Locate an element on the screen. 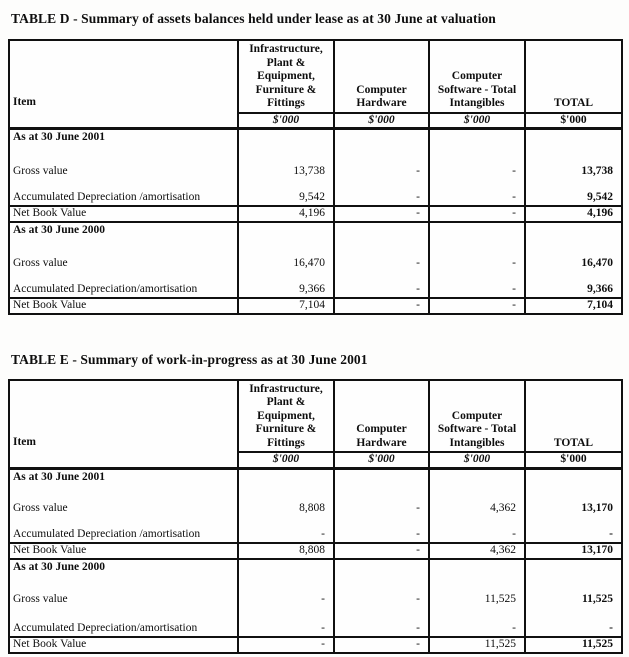  cell-infrastructure: 7,104 is located at coordinates (285, 305).